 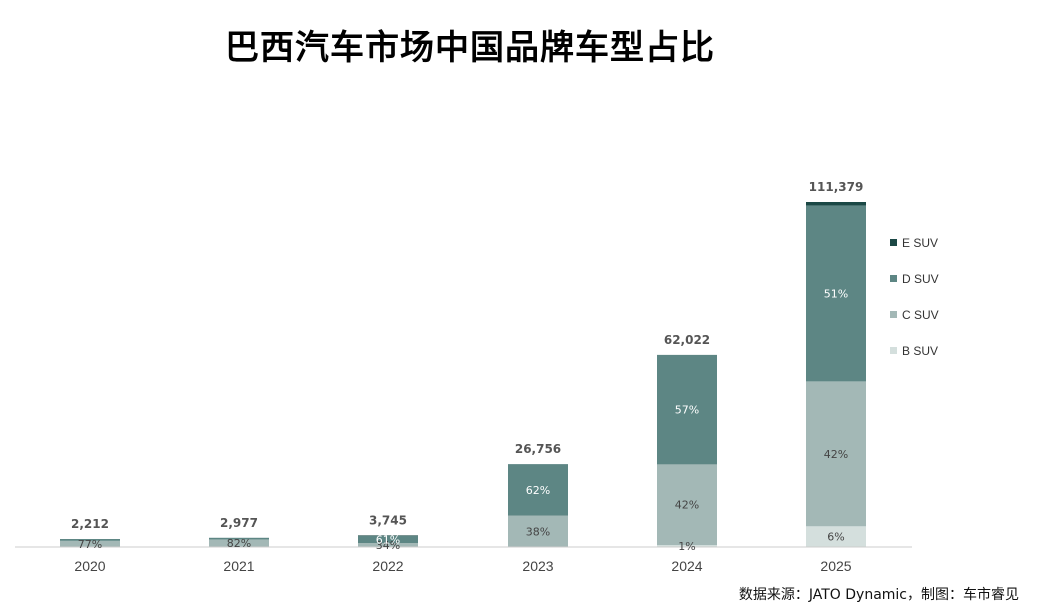 I want to click on x-tick-label: 2020, so click(x=89, y=566).